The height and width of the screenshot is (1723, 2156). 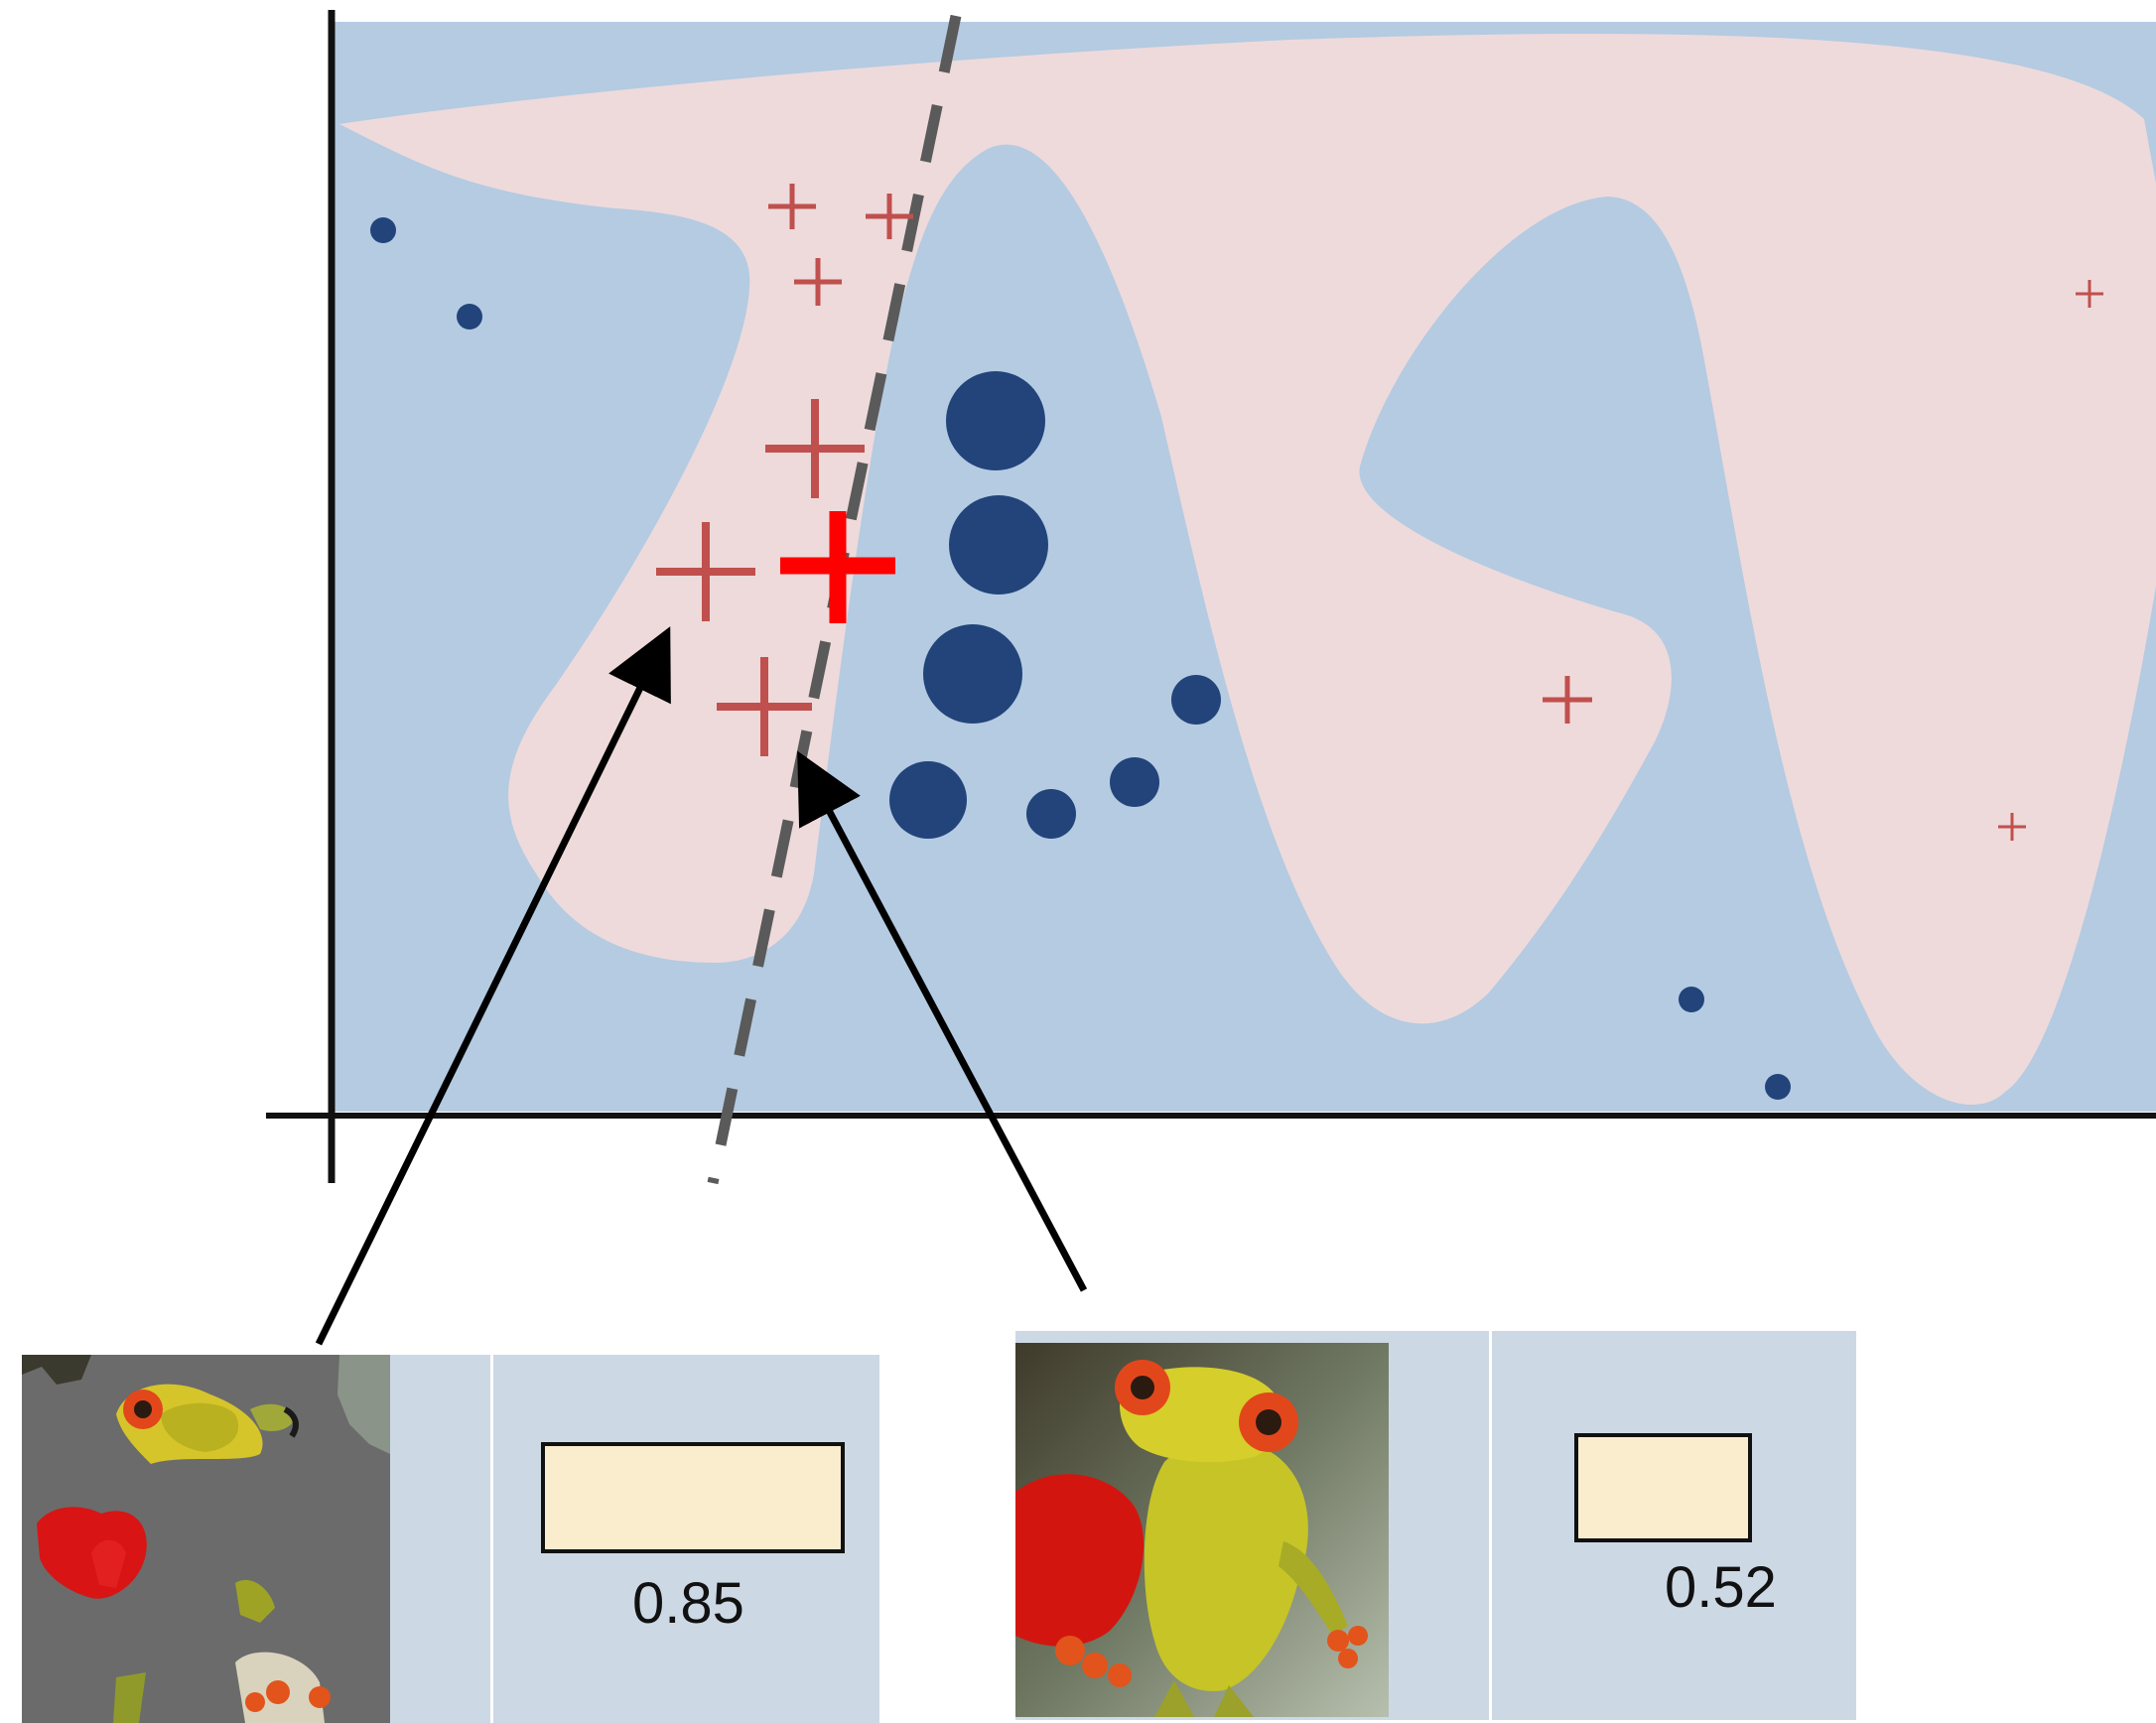 What do you see at coordinates (837, 567) in the screenshot?
I see `highlighted-instance-plus` at bounding box center [837, 567].